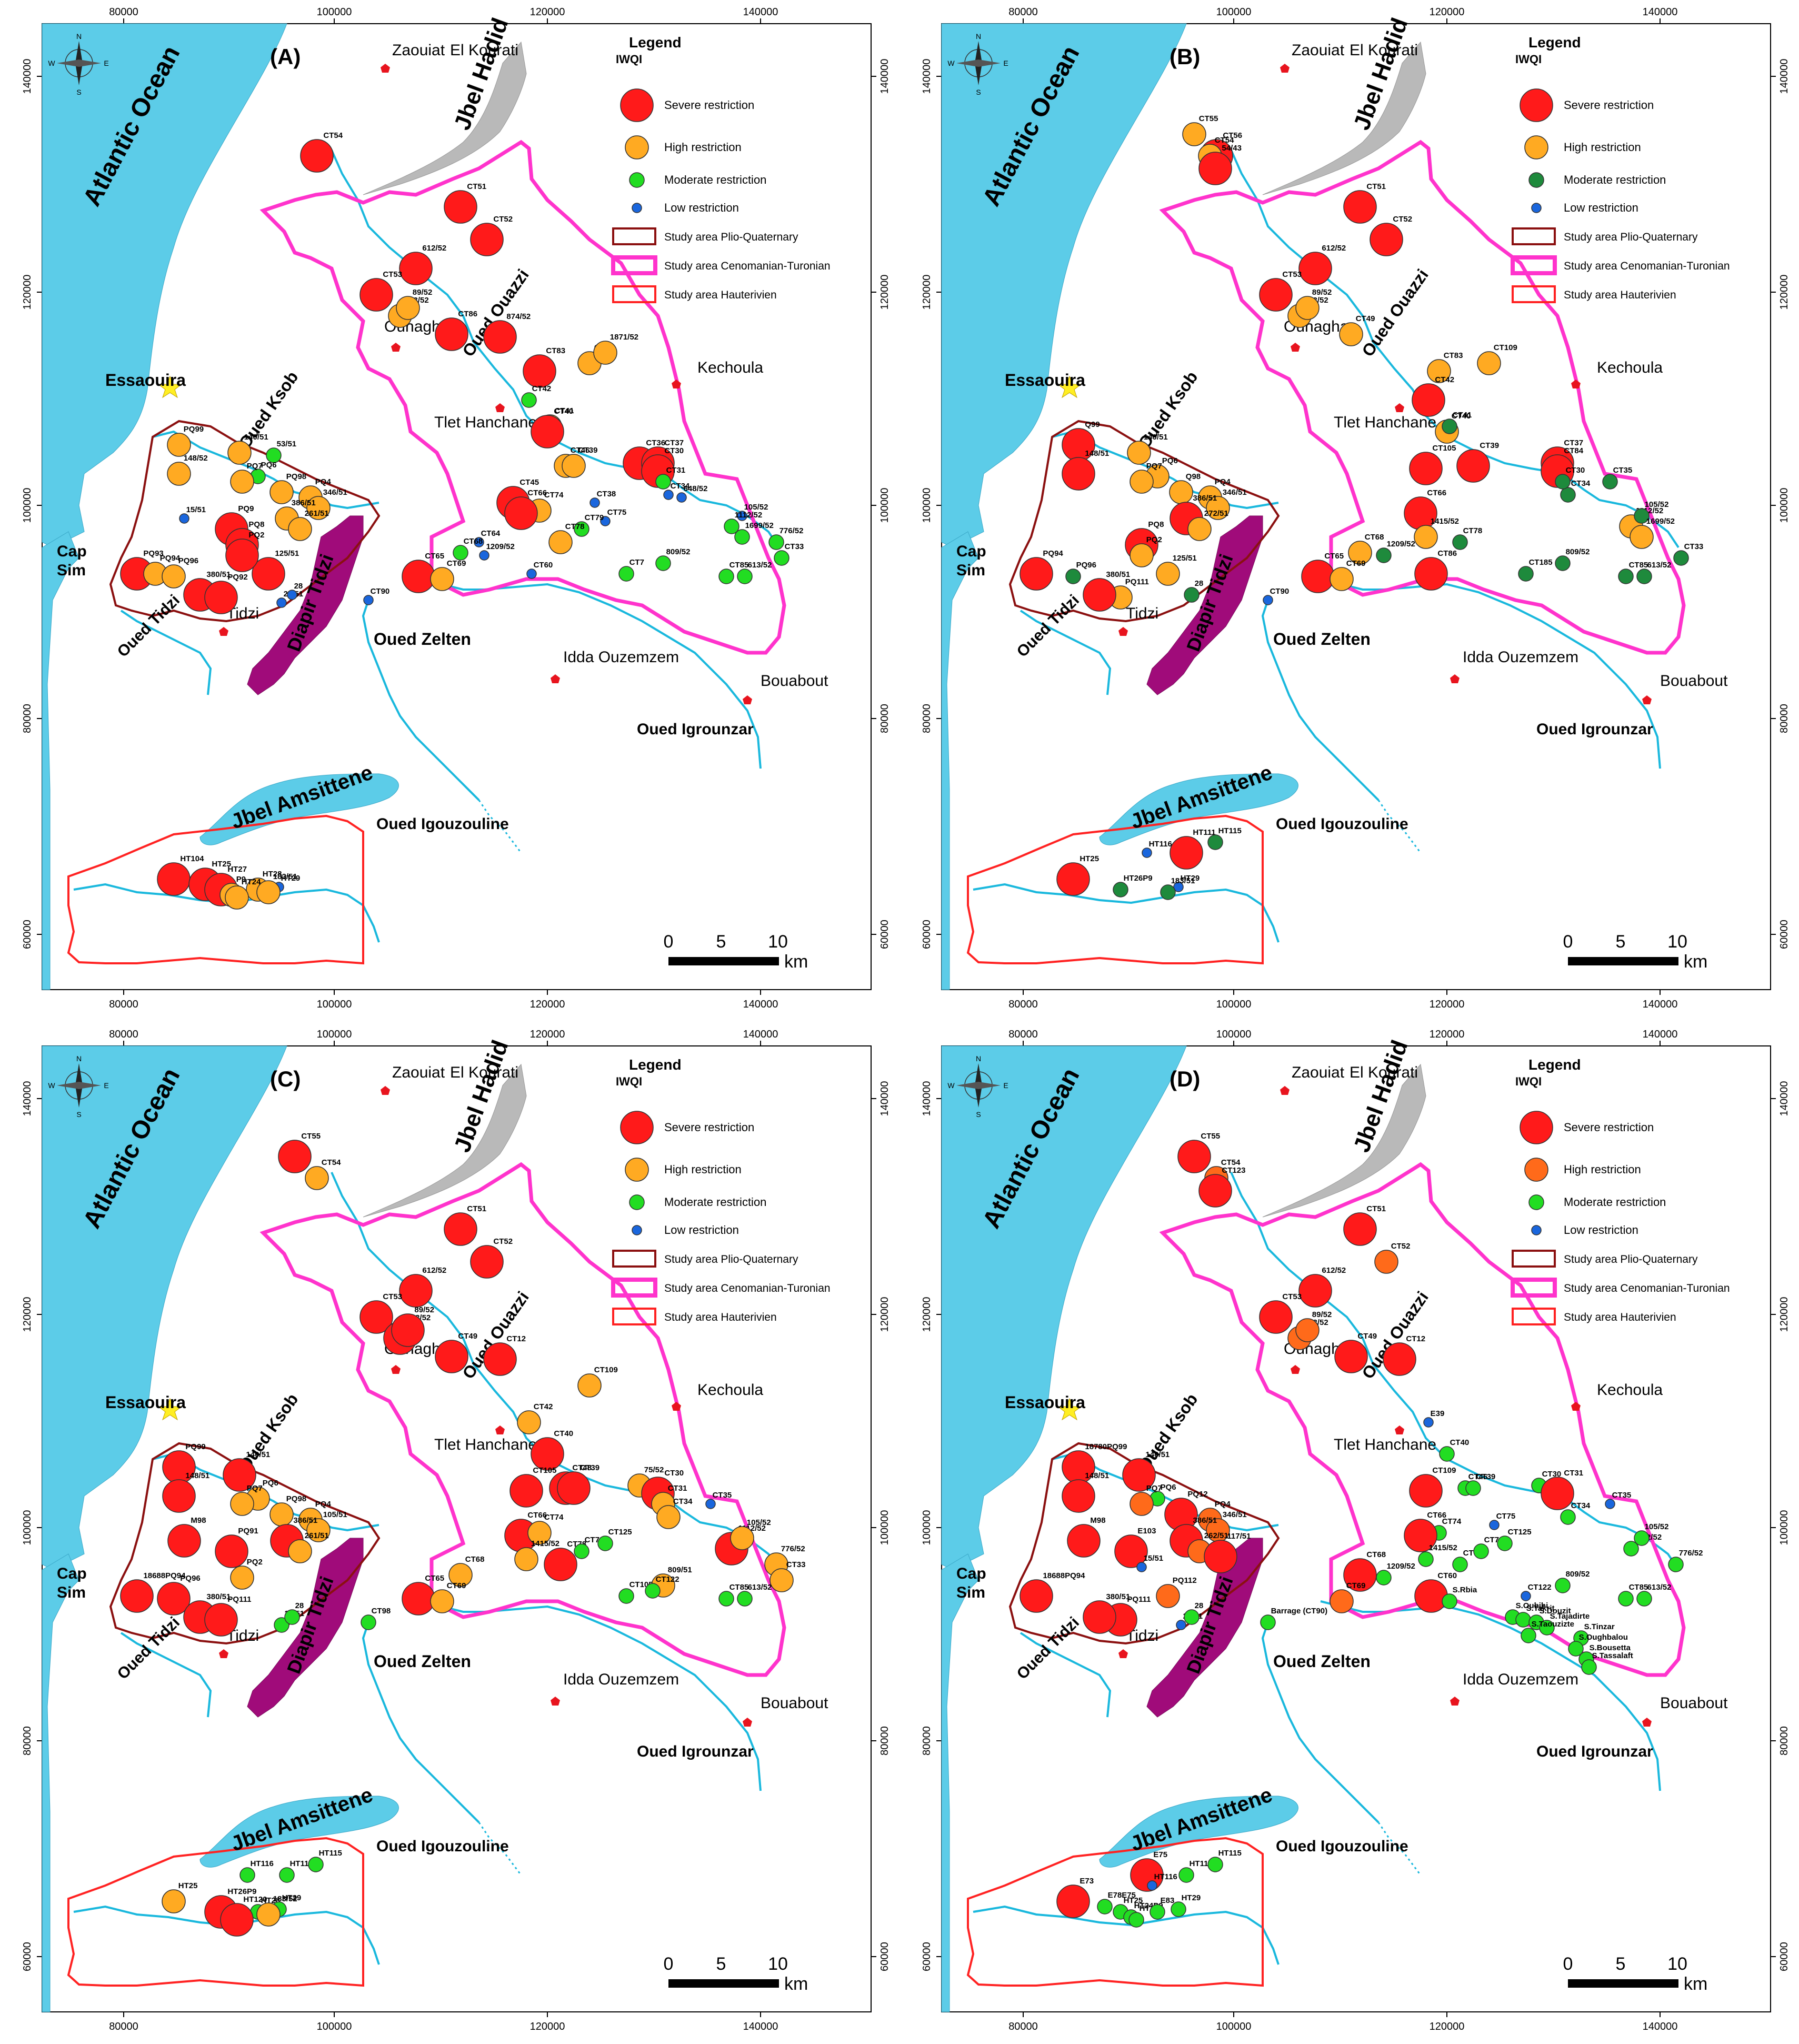  I want to click on sample-point-label: CT39, so click(589, 1467).